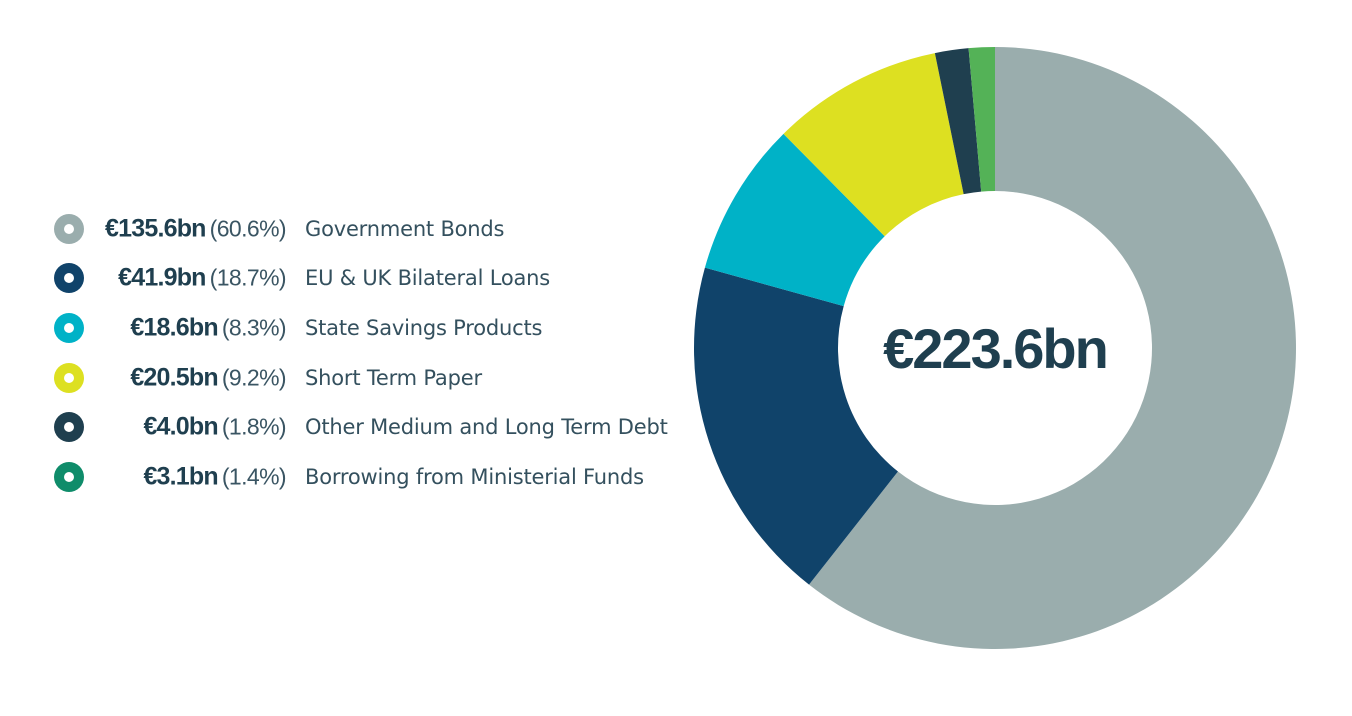  I want to click on legend-item-government-bonds: €135.6bn (60.6%) Government Bonds, so click(384, 229).